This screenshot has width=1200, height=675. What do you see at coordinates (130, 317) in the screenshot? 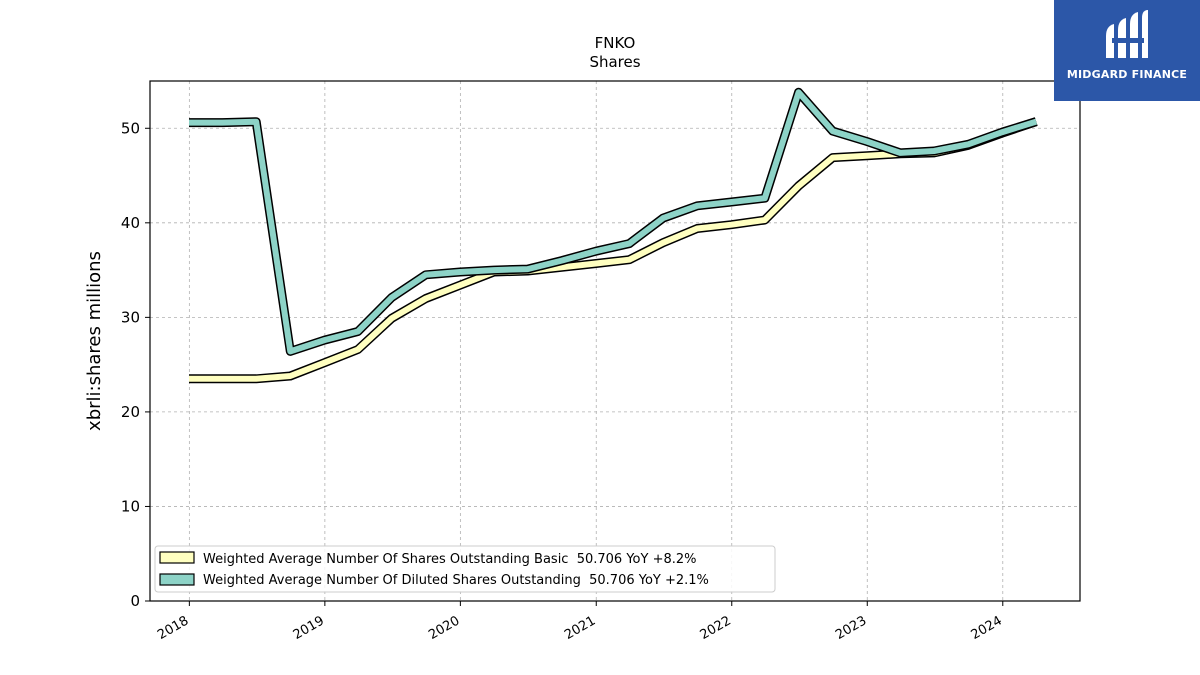
I see `y-tick-label: 30` at bounding box center [130, 317].